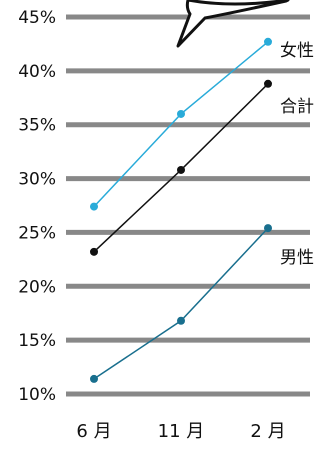  I want to click on x-tick-label: 11 月, so click(181, 431).